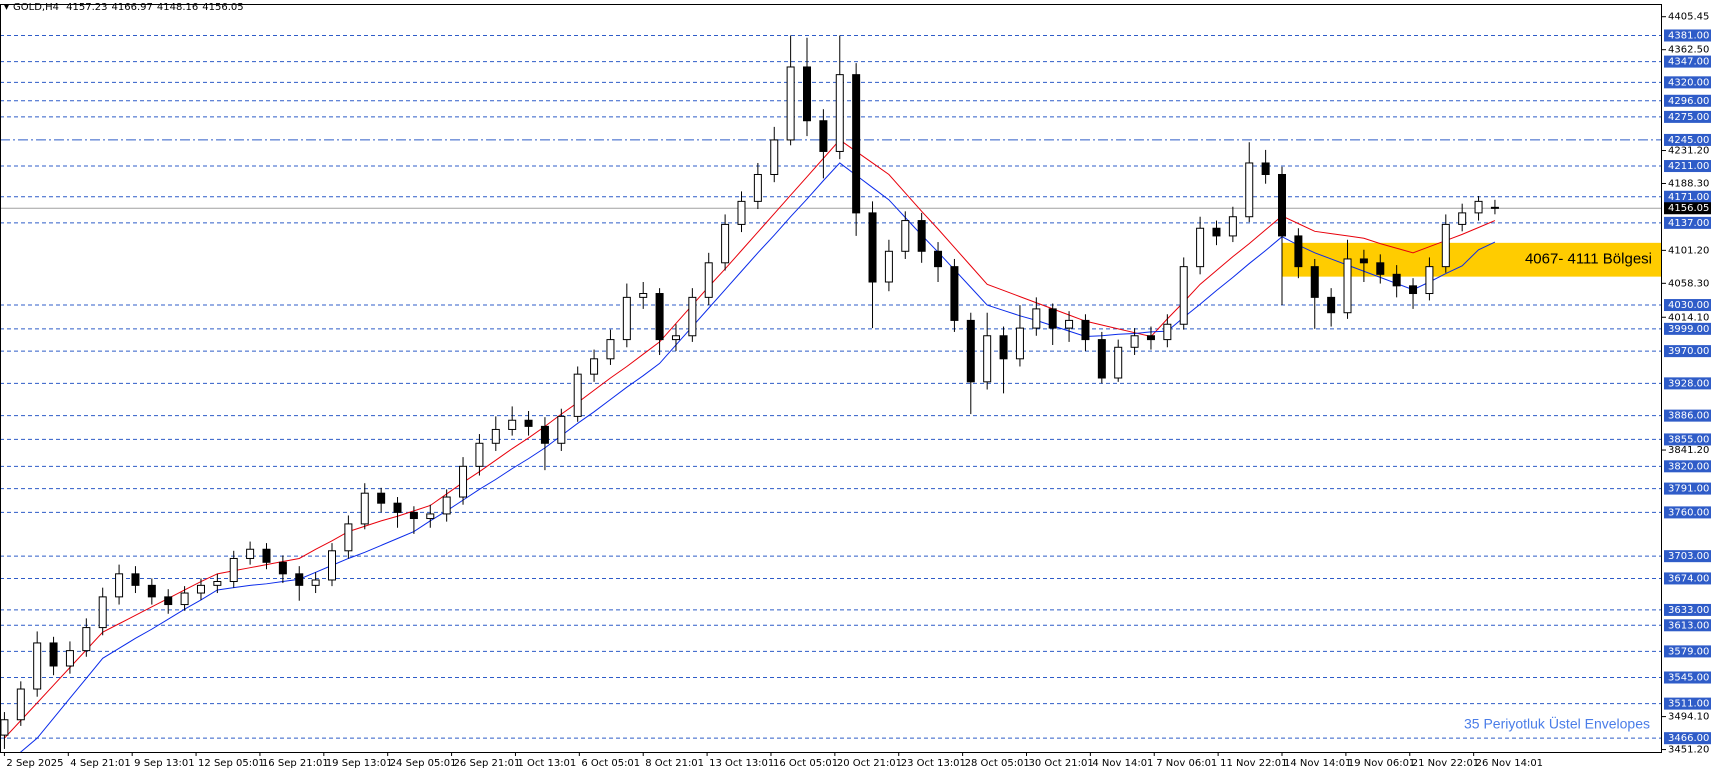  I want to click on level-label: 3970.00, so click(1688, 351).